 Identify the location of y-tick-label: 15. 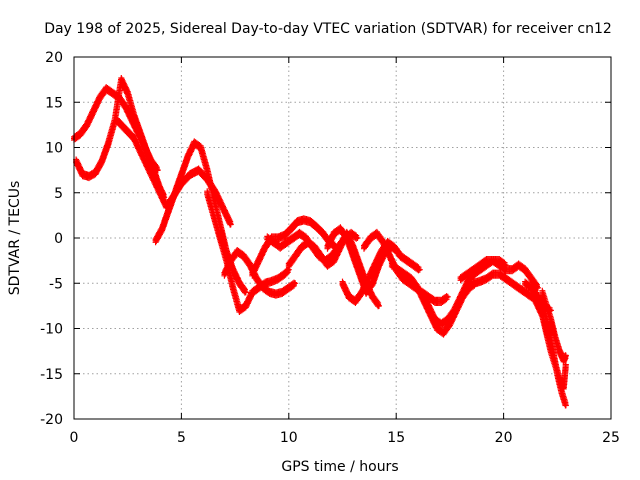
(54, 103).